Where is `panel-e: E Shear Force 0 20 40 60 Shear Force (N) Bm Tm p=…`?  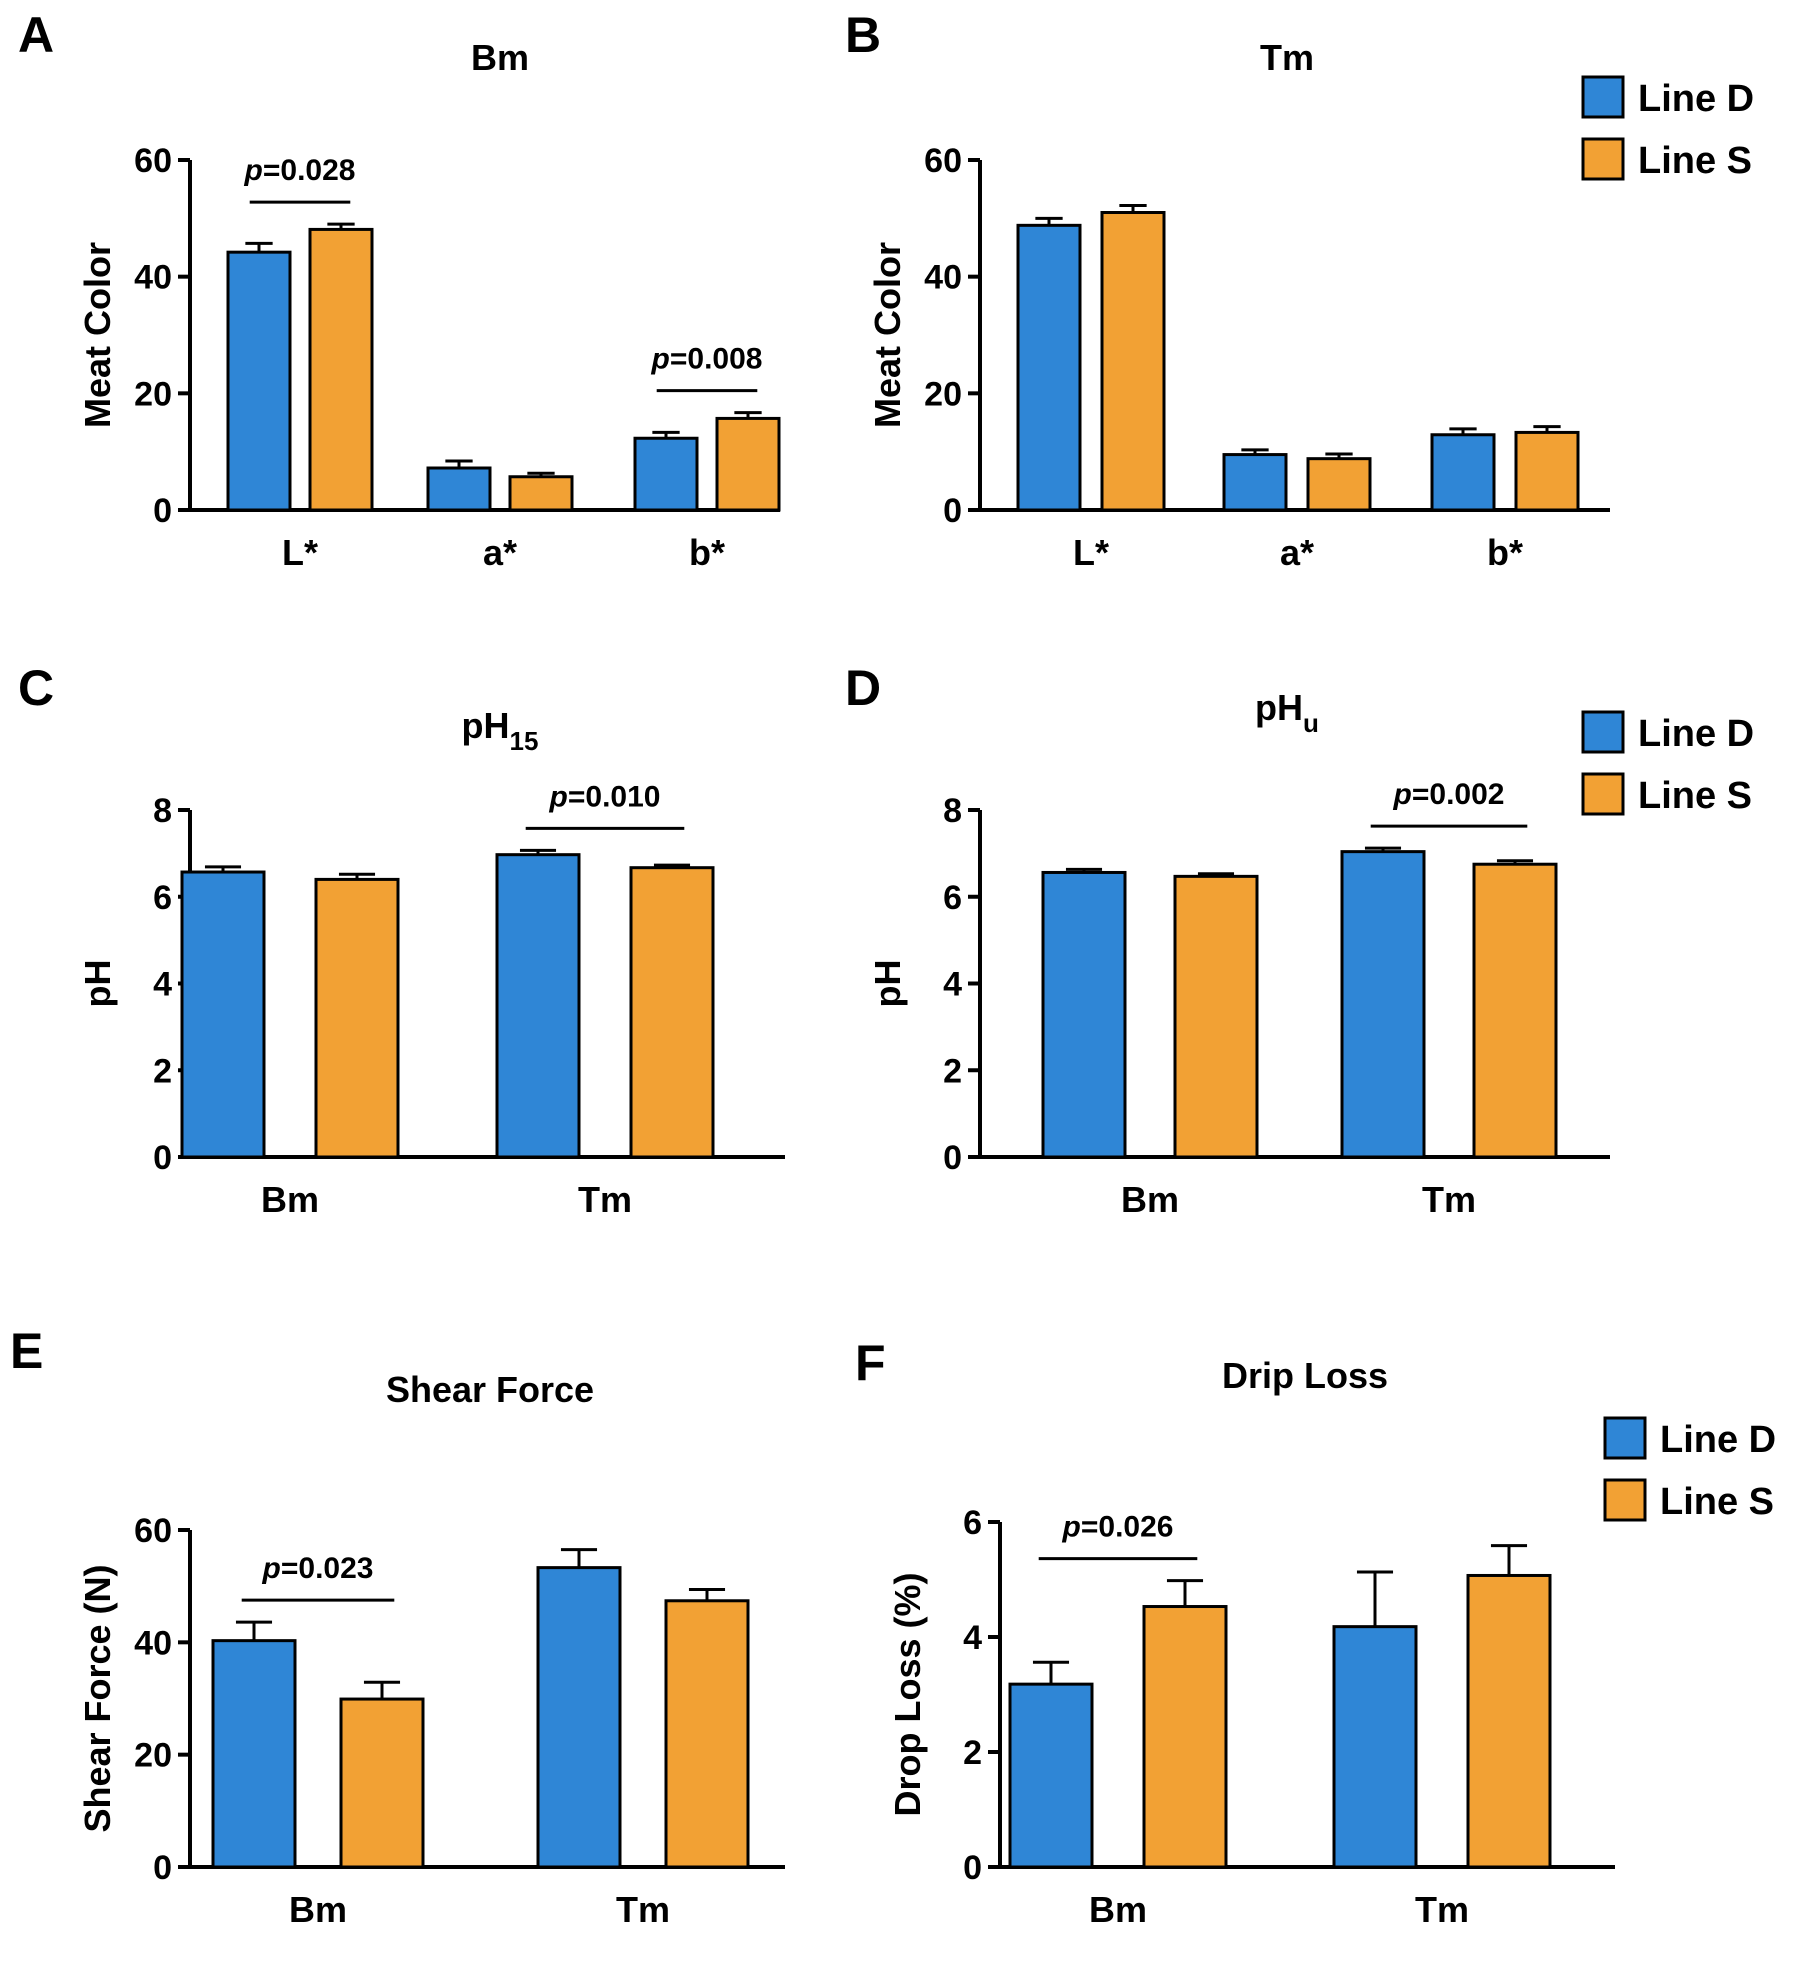 panel-e: E Shear Force 0 20 40 60 Shear Force (N) Bm Tm p=… is located at coordinates (397, 1626).